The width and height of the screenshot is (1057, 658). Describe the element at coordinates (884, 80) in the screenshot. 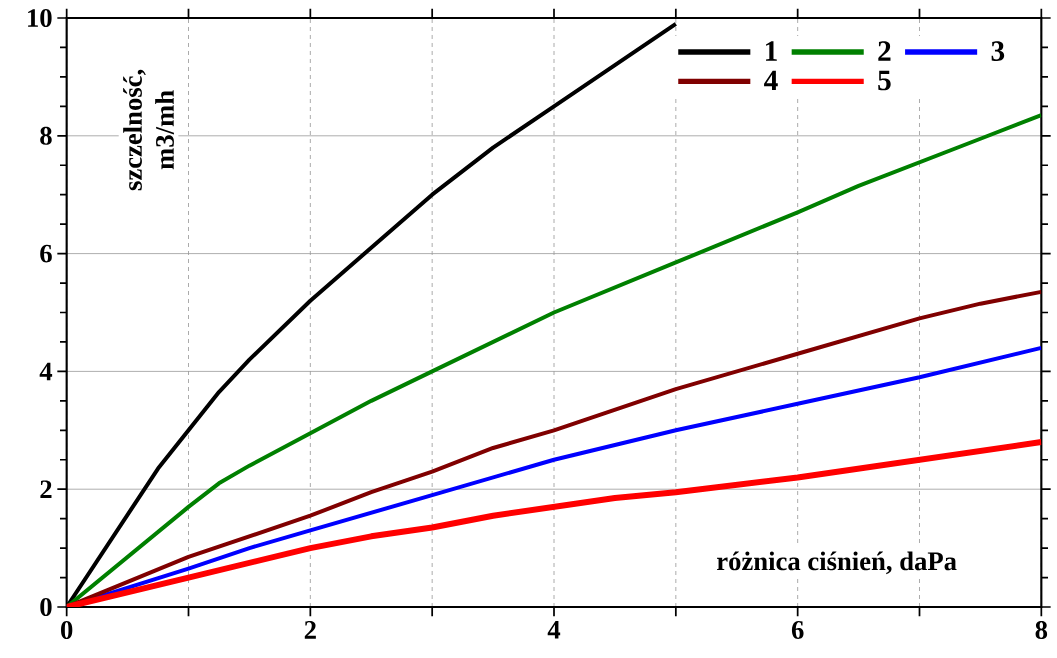

I see `legend-label: 5` at that location.